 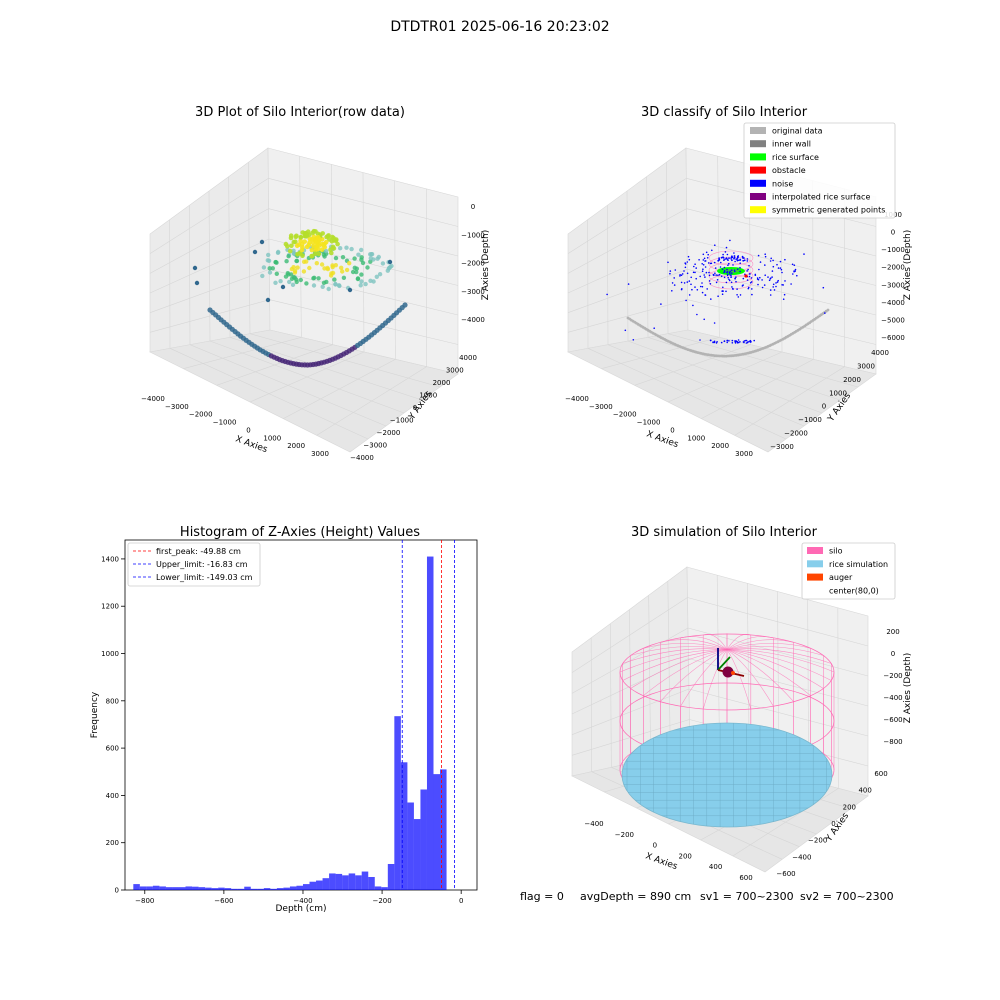 I want to click on raw-x-tick-label: −2000, so click(x=201, y=415).